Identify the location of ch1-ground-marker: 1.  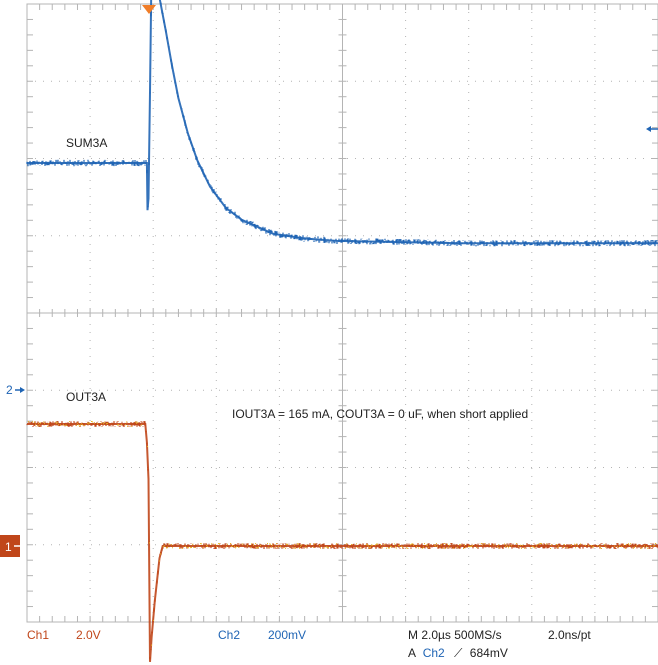
(12, 546).